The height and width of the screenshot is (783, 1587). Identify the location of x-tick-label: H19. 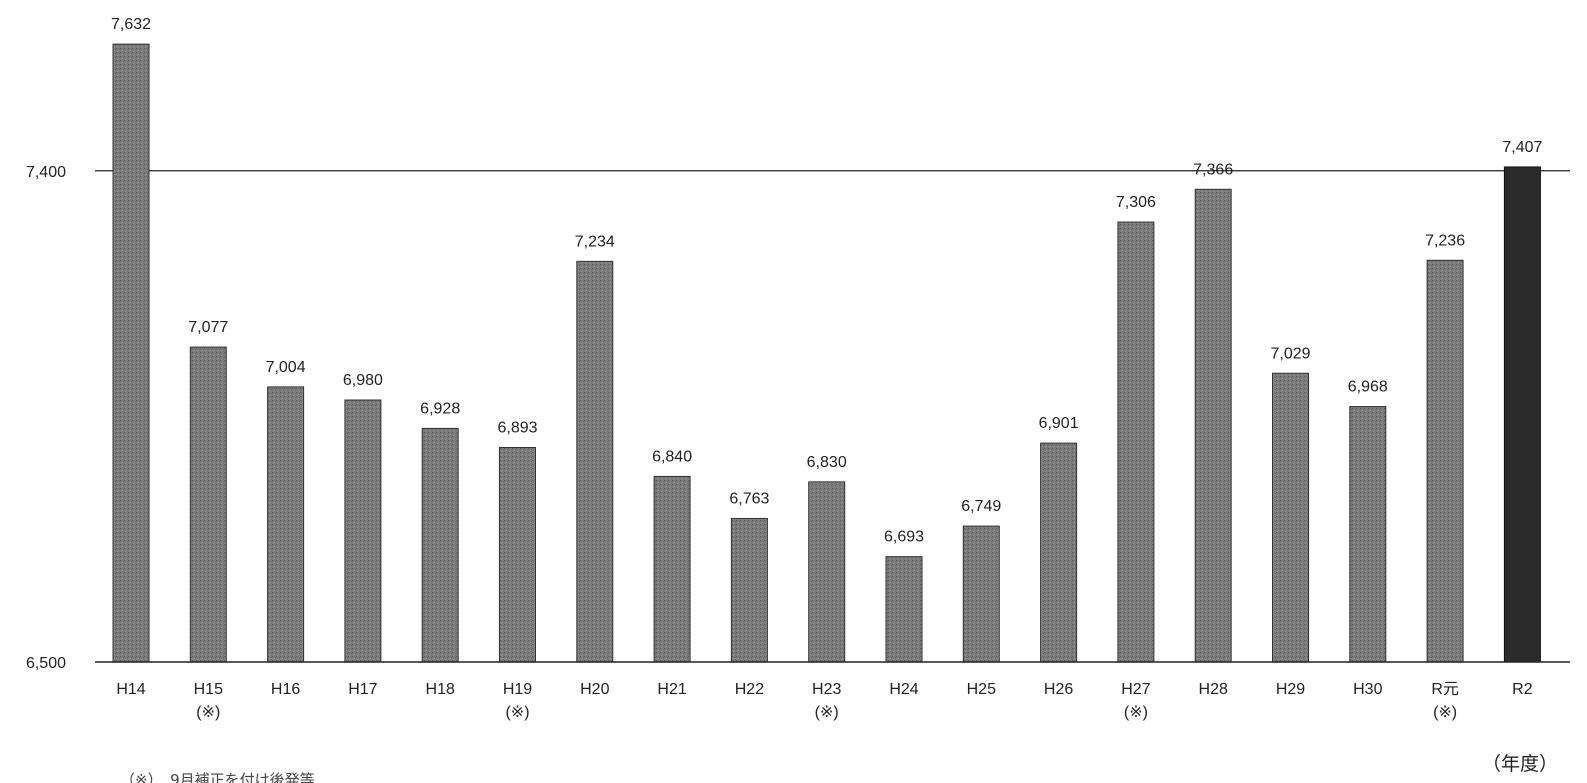
(517, 689).